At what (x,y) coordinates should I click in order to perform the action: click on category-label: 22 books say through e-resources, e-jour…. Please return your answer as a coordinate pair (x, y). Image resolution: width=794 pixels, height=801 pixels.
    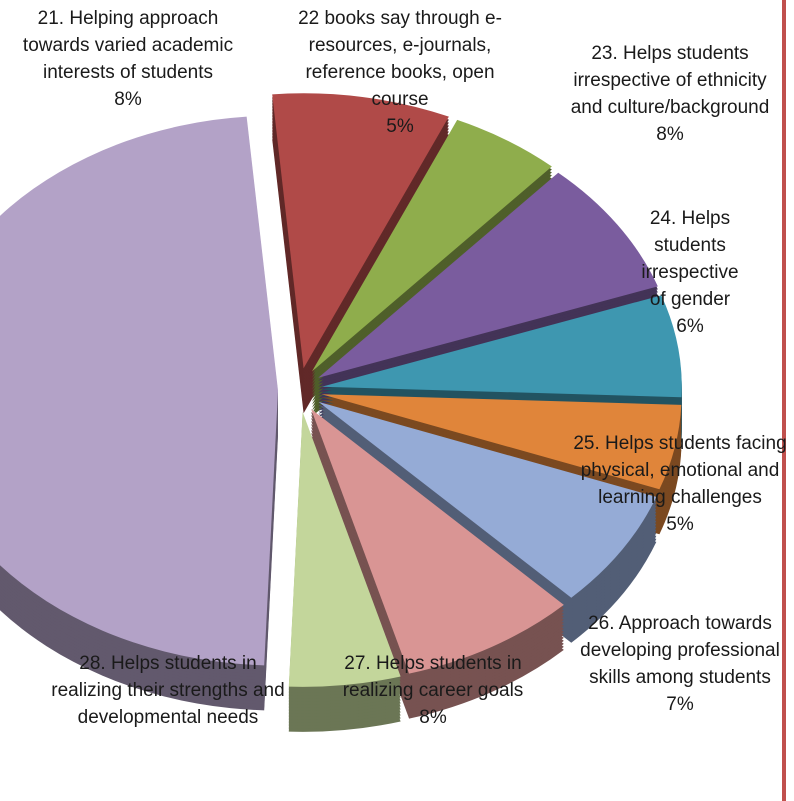
    Looking at the image, I should click on (400, 59).